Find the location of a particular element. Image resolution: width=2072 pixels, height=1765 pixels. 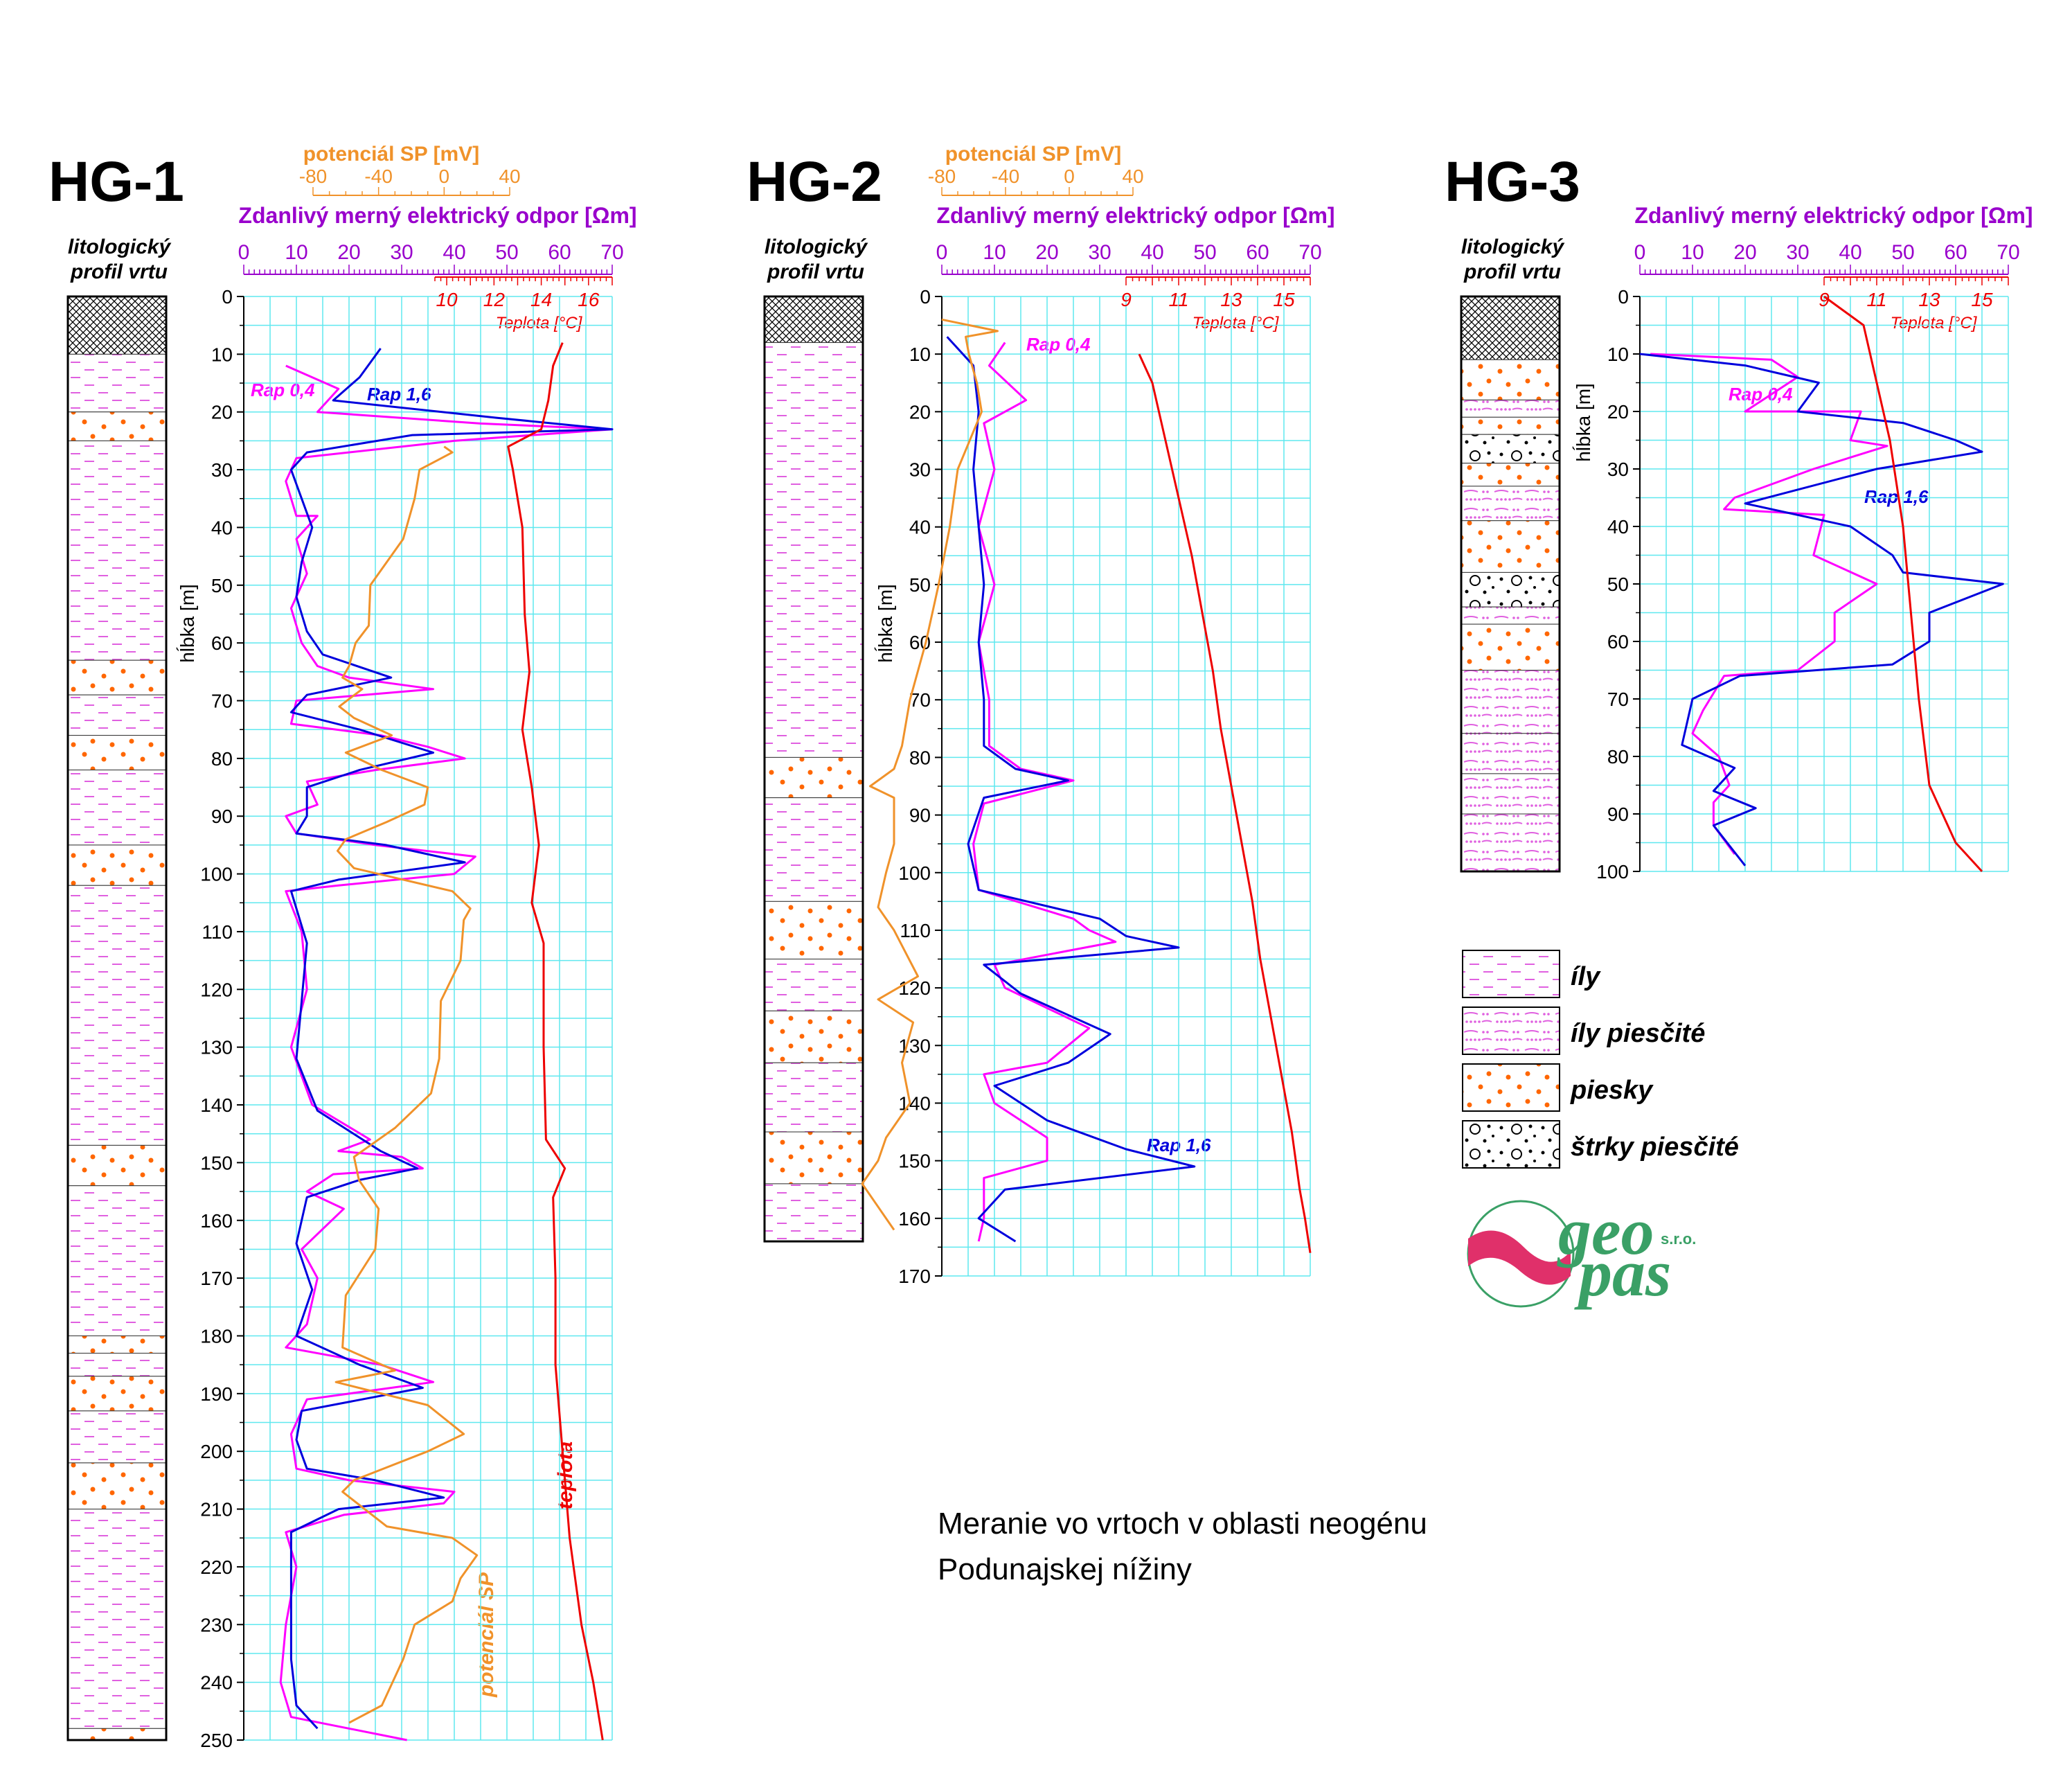

temp-tick-label: 9 is located at coordinates (1126, 299).